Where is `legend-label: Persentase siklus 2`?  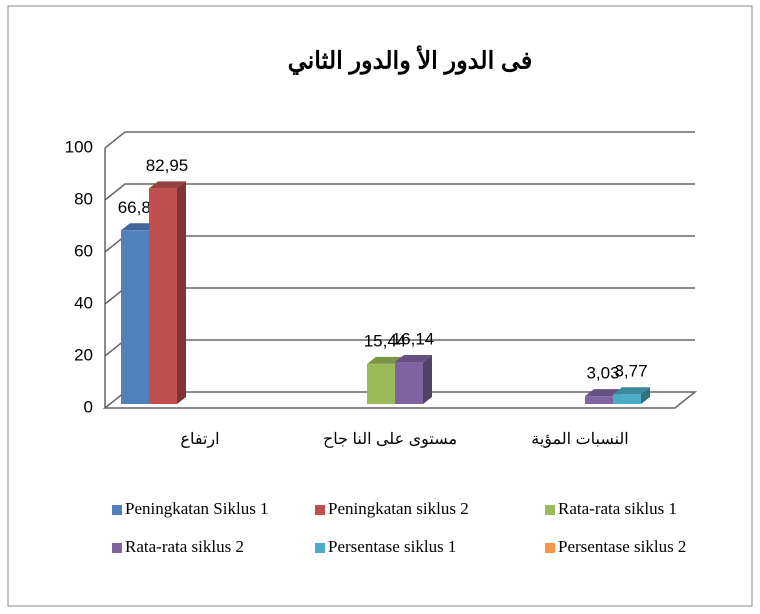
legend-label: Persentase siklus 2 is located at coordinates (622, 546).